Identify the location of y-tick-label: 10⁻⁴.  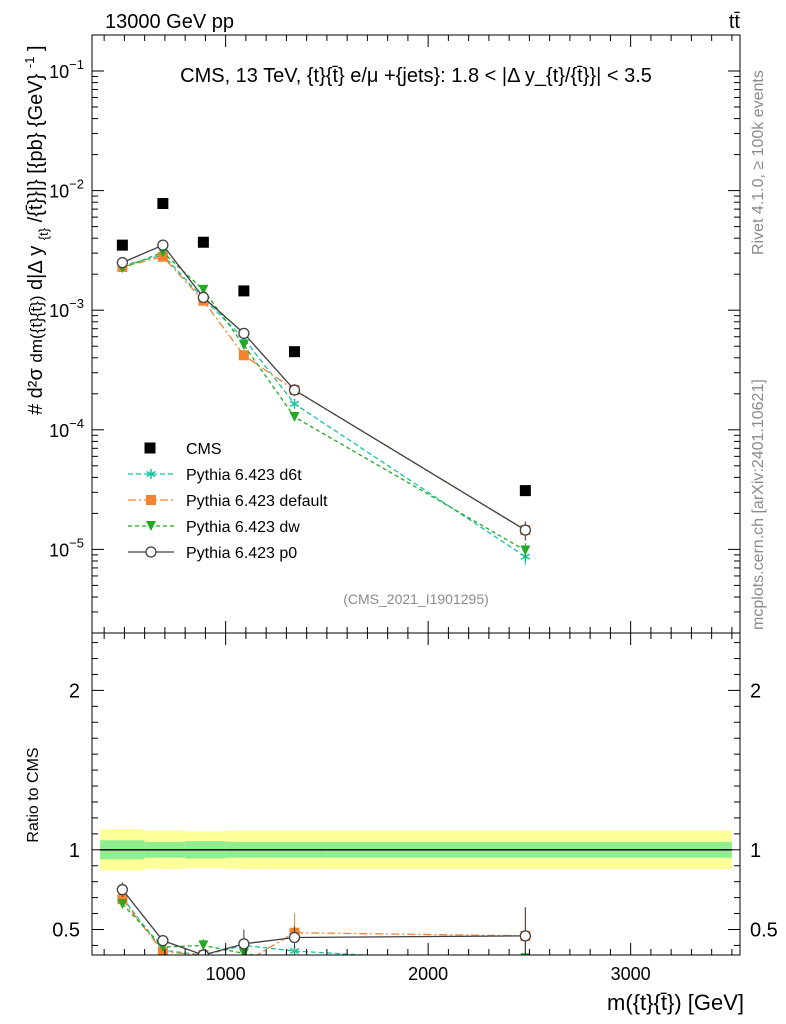
(66, 428).